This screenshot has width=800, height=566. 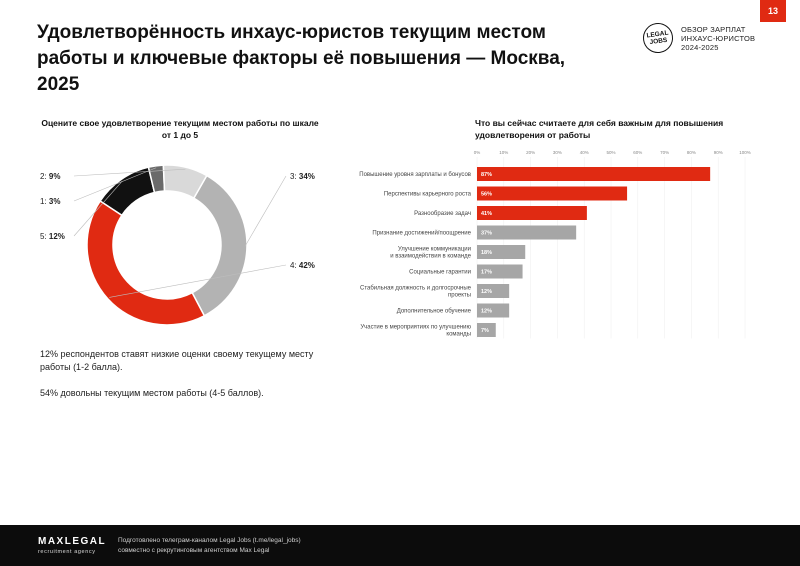 What do you see at coordinates (664, 152) in the screenshot?
I see `x-tick-label: 70%` at bounding box center [664, 152].